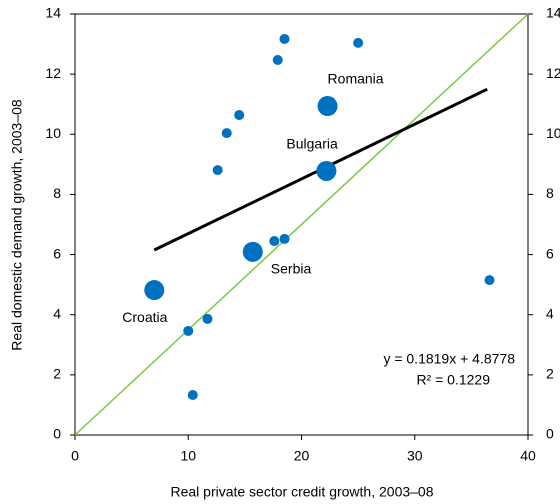 The image size is (560, 504). I want to click on equation: y = 0.1819x + 4.8778, so click(449, 359).